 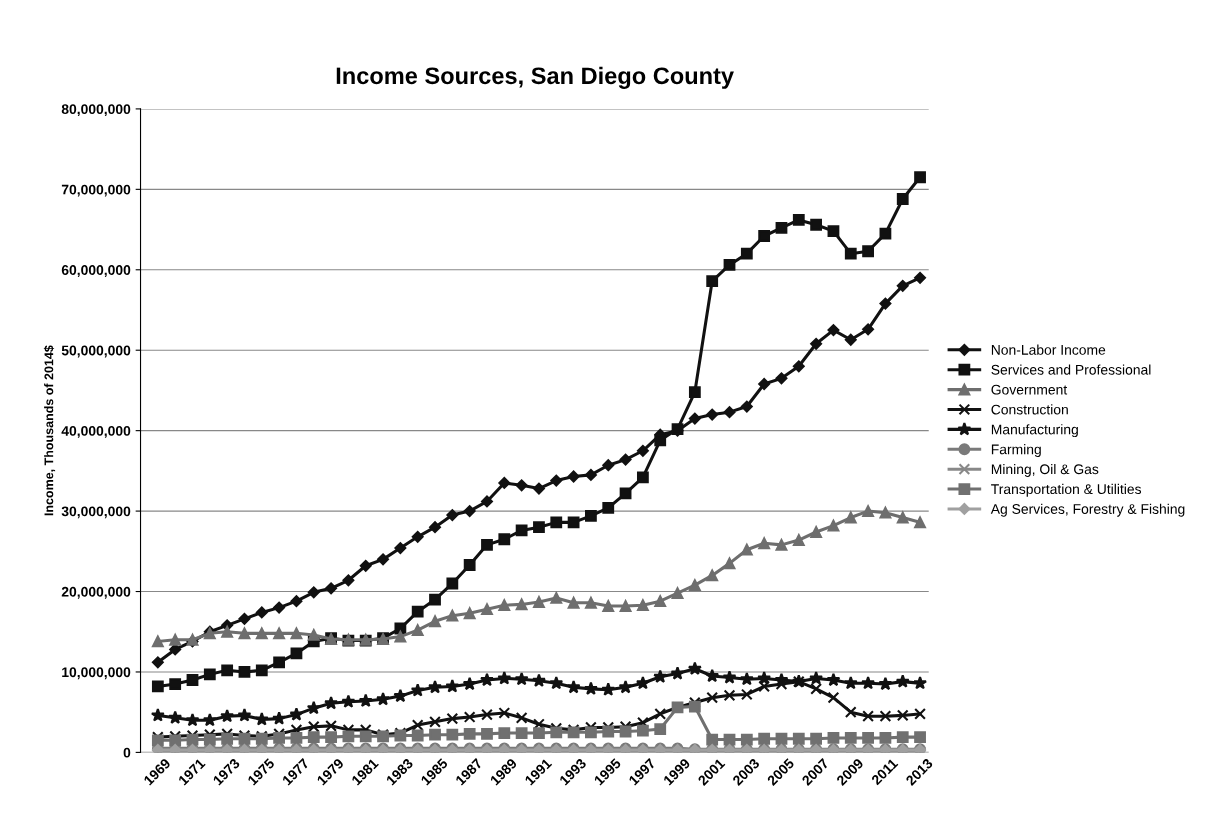 I want to click on y-tick-label: 60,000,000, so click(x=96, y=271).